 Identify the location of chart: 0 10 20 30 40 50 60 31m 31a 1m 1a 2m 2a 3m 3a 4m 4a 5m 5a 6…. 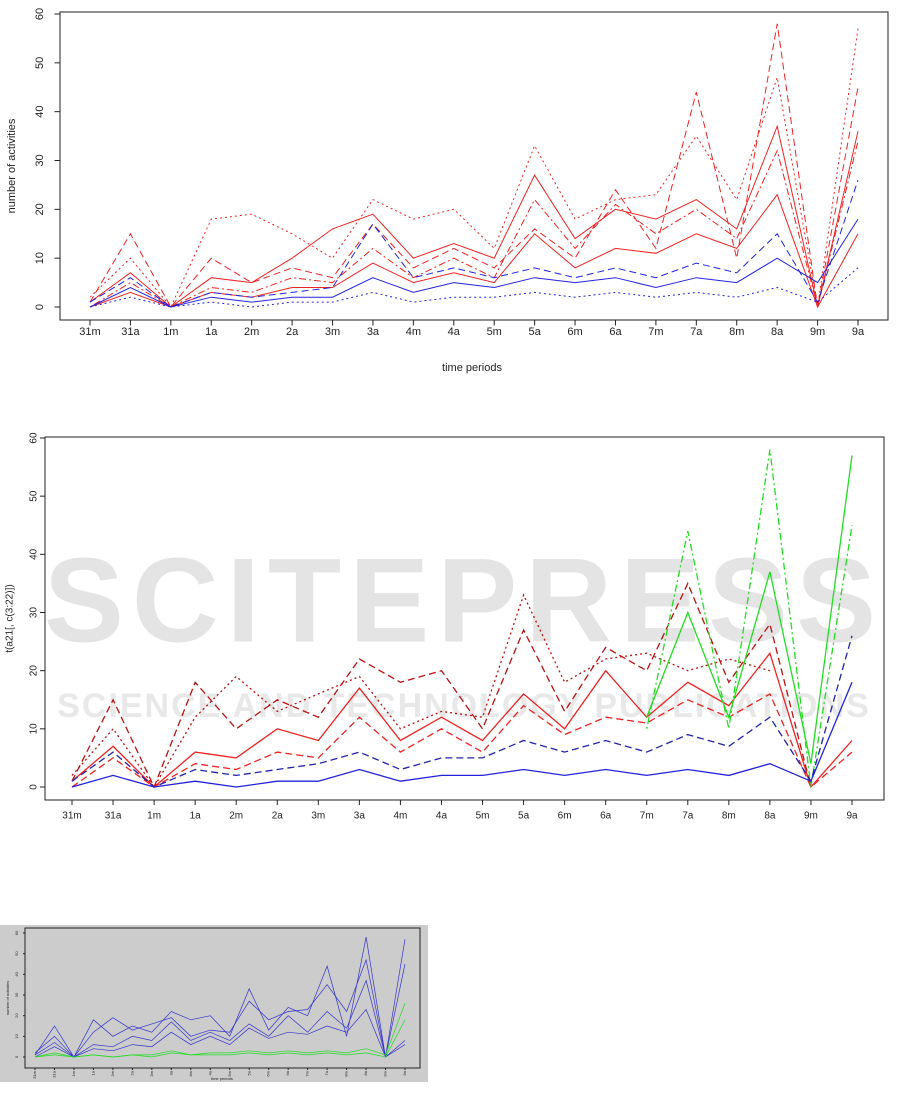
(214, 1003).